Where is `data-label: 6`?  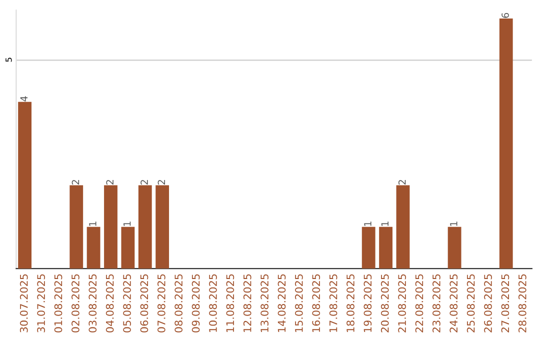 data-label: 6 is located at coordinates (505, 15).